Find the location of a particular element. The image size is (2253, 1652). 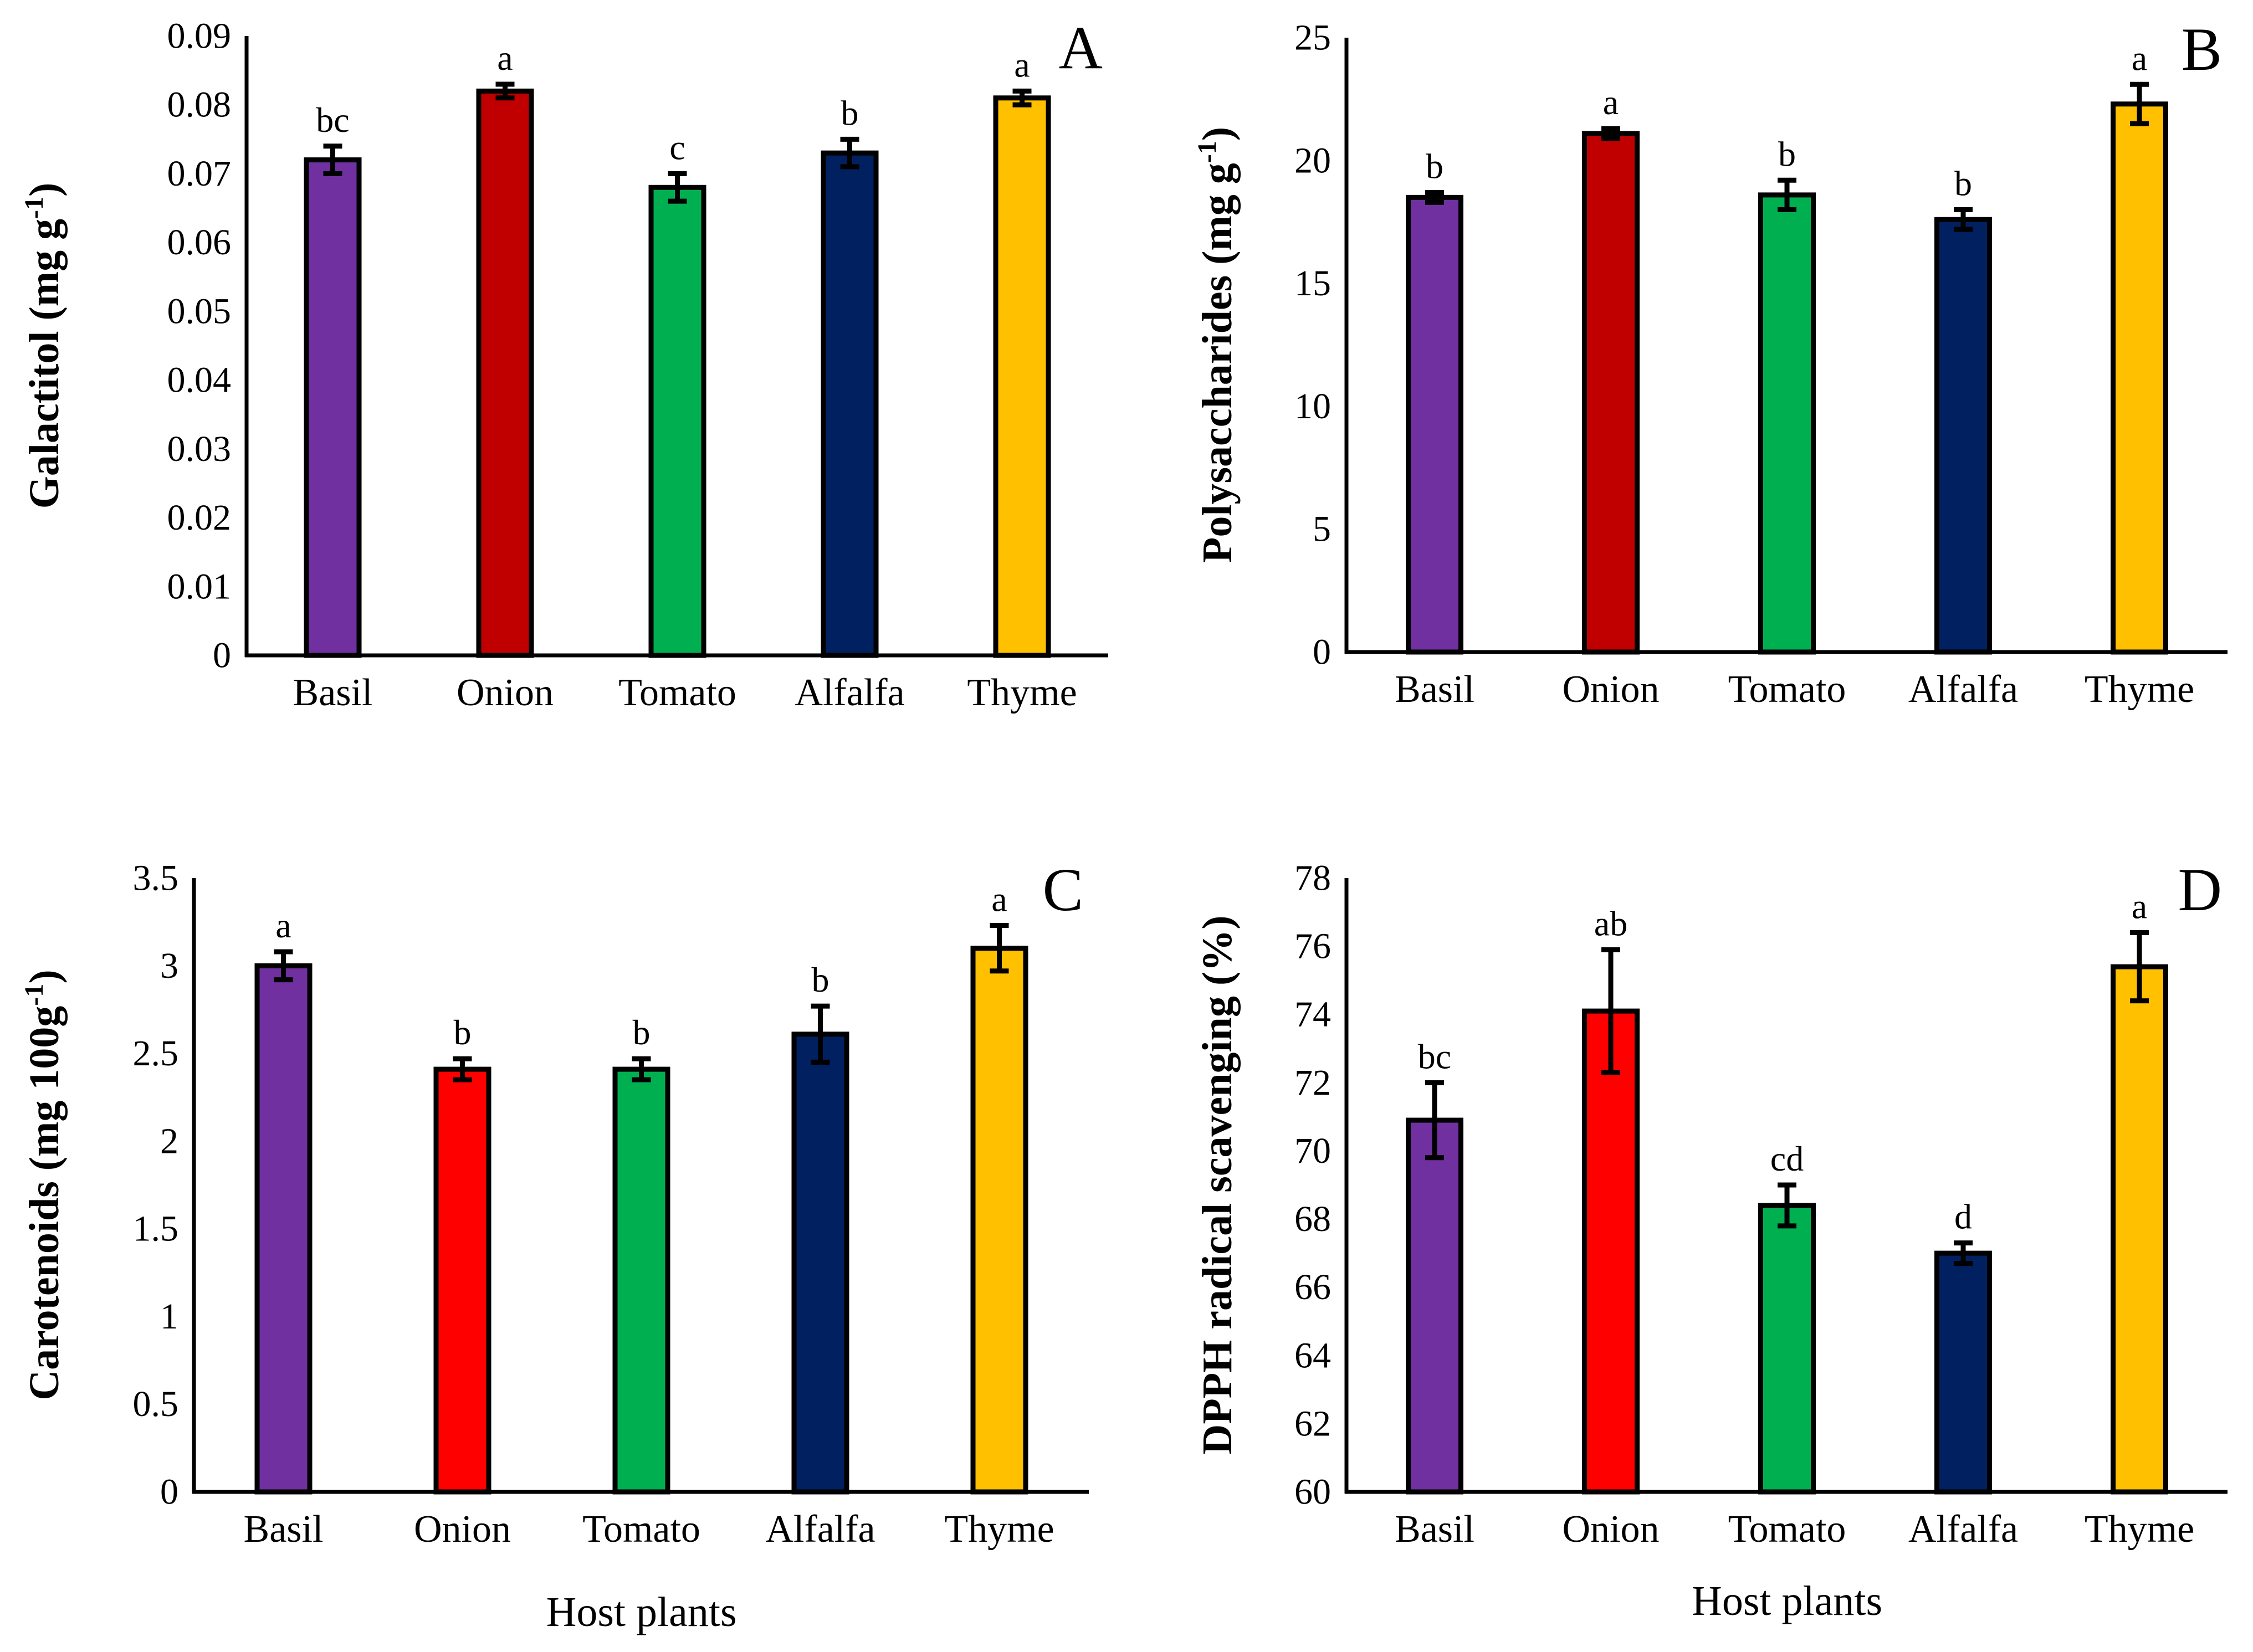

y-tick-label: 15 is located at coordinates (1312, 283).